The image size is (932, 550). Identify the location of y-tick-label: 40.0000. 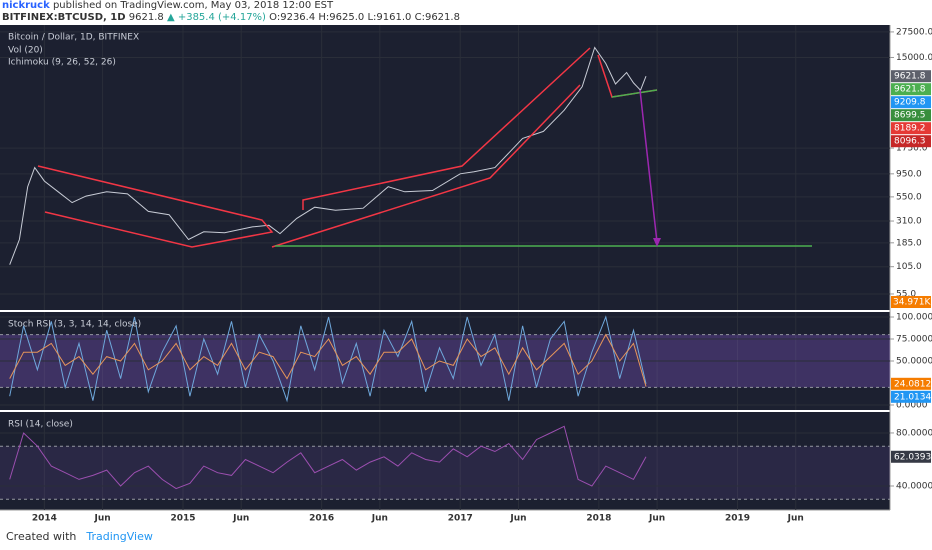
(914, 486).